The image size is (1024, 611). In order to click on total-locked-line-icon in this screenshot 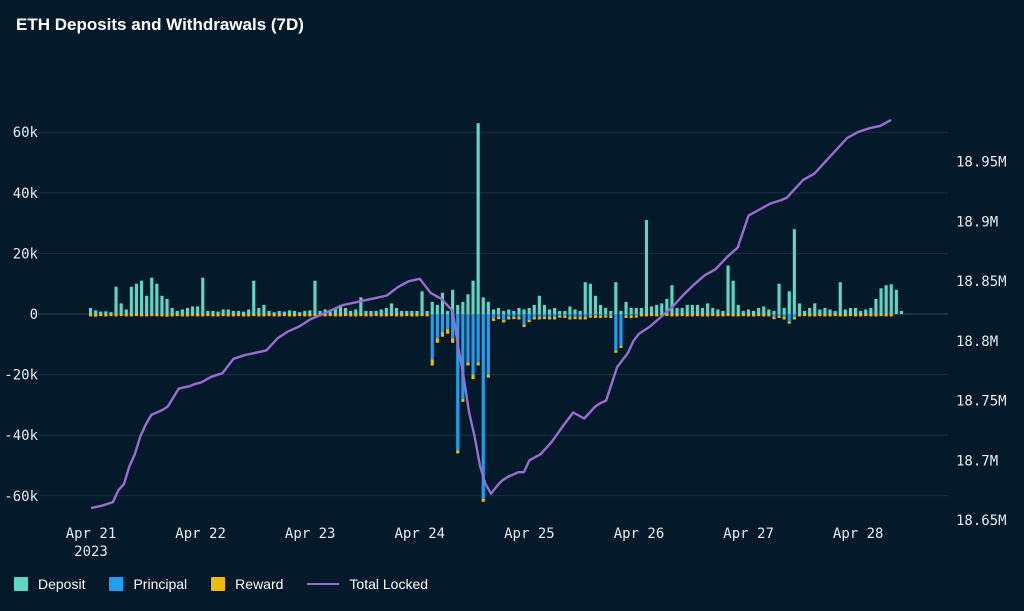, I will do `click(323, 584)`.